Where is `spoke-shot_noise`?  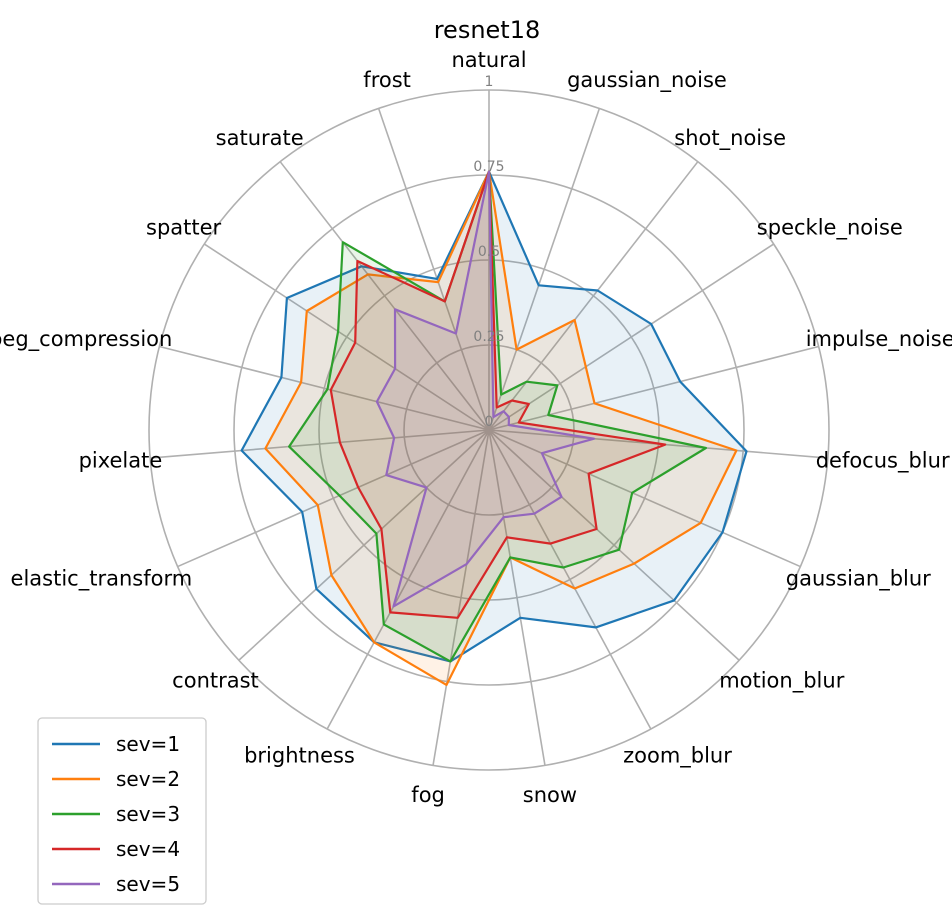 spoke-shot_noise is located at coordinates (593, 296).